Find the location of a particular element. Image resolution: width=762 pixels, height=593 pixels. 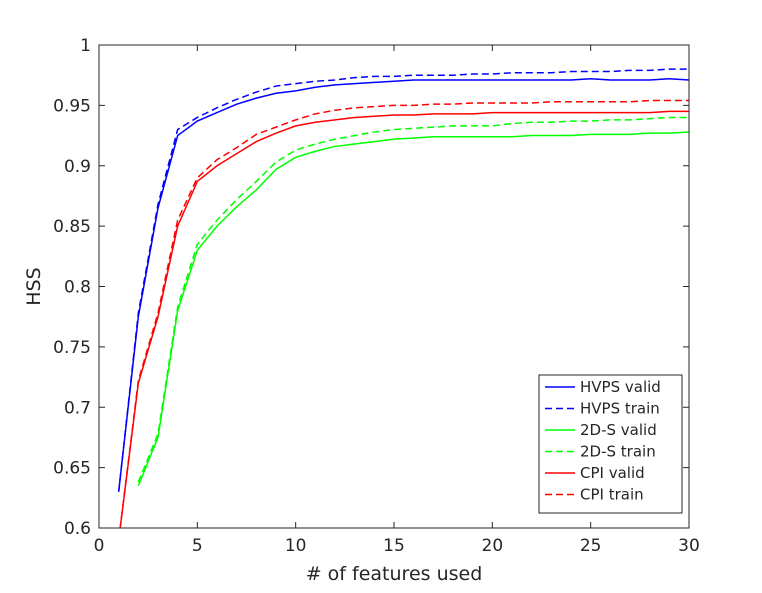

x-tick-label: 20 is located at coordinates (493, 546).